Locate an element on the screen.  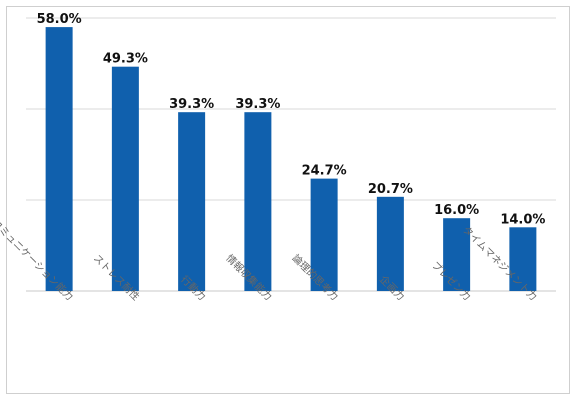
value-label-8: 14.0% is located at coordinates (522, 219).